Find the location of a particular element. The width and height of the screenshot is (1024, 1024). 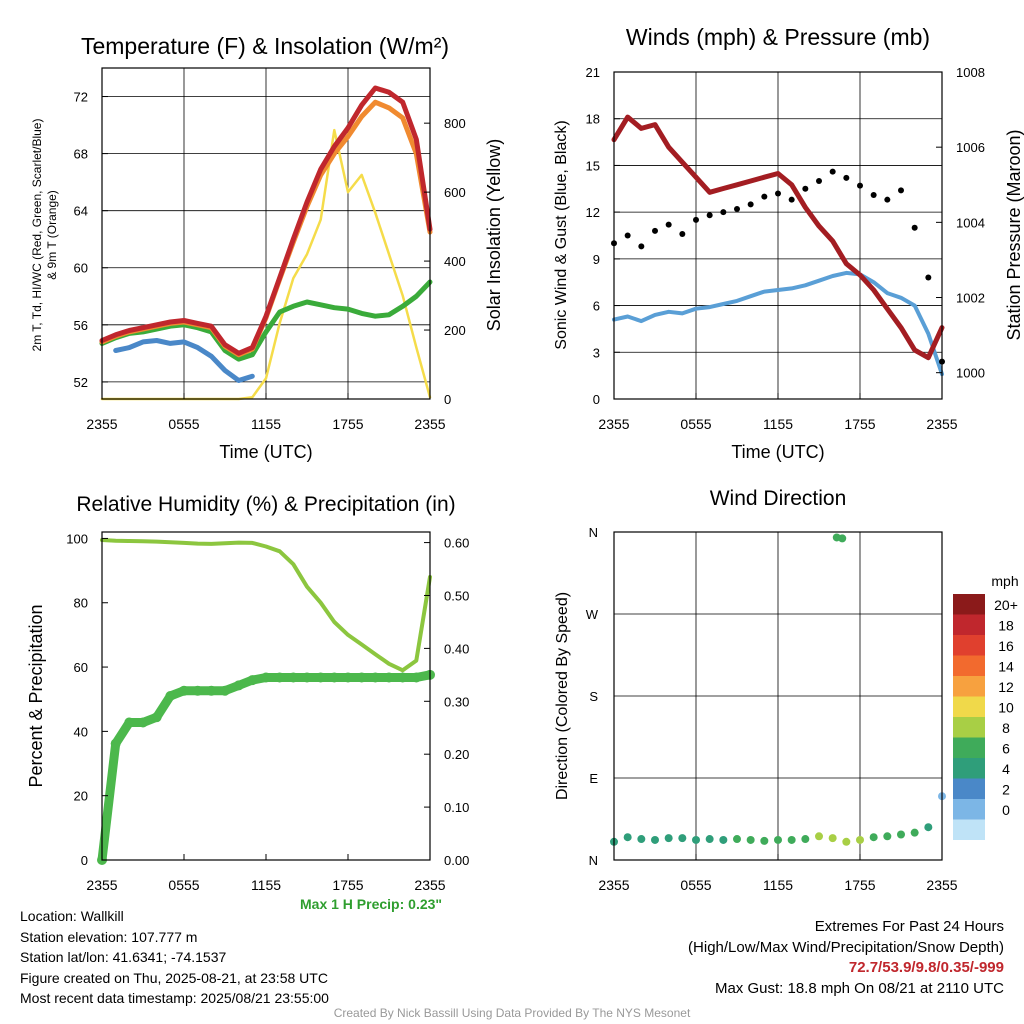

right-y-tick-label: 800 is located at coordinates (455, 123).